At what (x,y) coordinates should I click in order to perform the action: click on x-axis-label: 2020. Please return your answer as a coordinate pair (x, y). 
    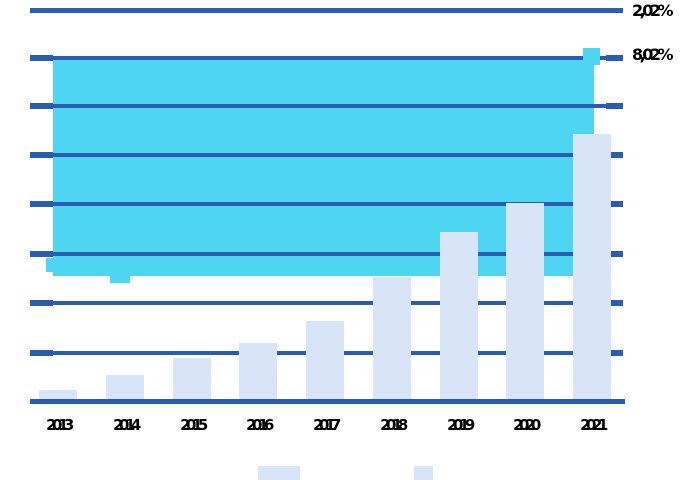
    Looking at the image, I should click on (527, 425).